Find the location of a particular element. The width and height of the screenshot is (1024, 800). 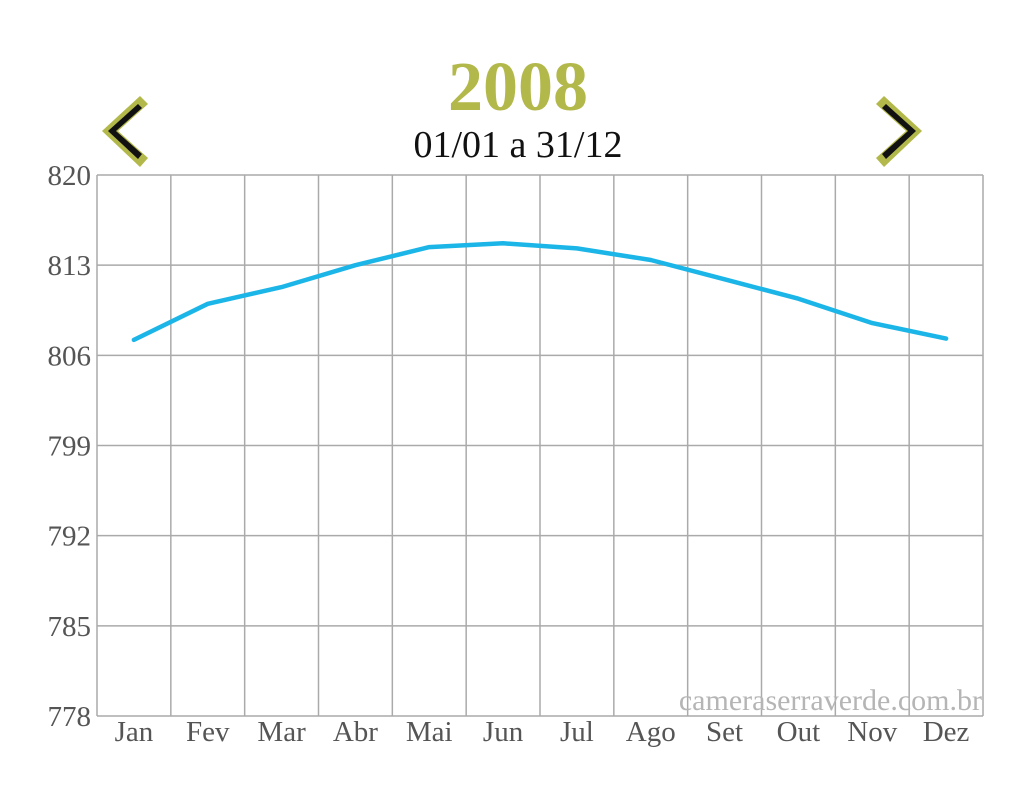

y-tick-label: 820 is located at coordinates (70, 176).